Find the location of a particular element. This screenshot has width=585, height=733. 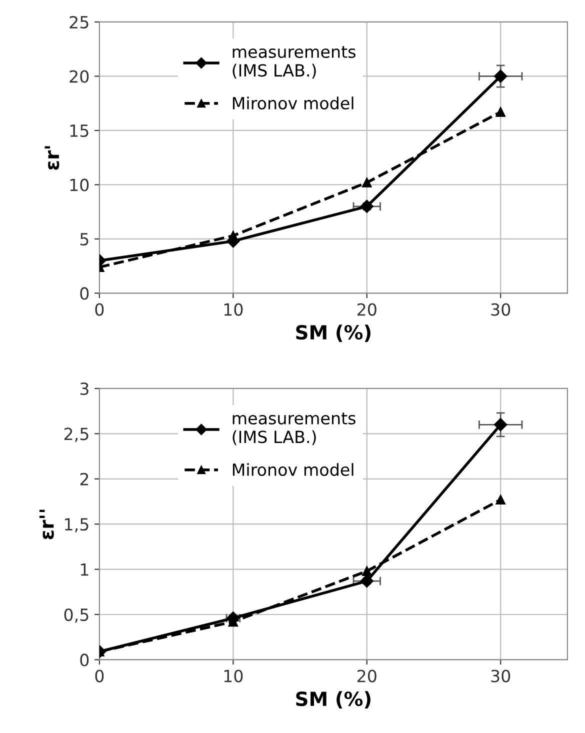

y-tick-label: 1 is located at coordinates (84, 569).